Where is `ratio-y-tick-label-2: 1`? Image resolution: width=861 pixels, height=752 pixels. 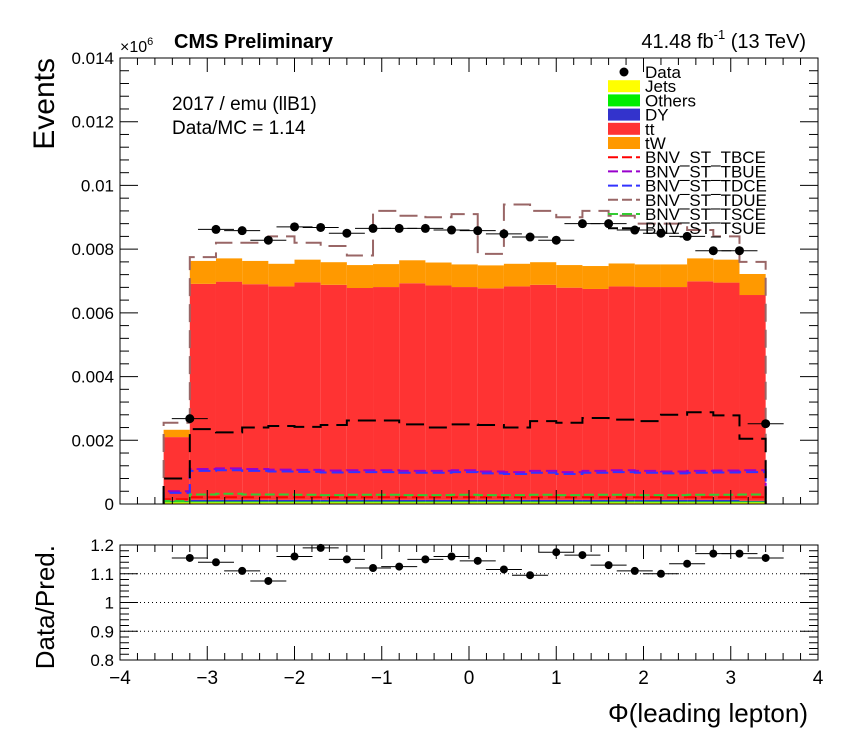 ratio-y-tick-label-2: 1 is located at coordinates (109, 603).